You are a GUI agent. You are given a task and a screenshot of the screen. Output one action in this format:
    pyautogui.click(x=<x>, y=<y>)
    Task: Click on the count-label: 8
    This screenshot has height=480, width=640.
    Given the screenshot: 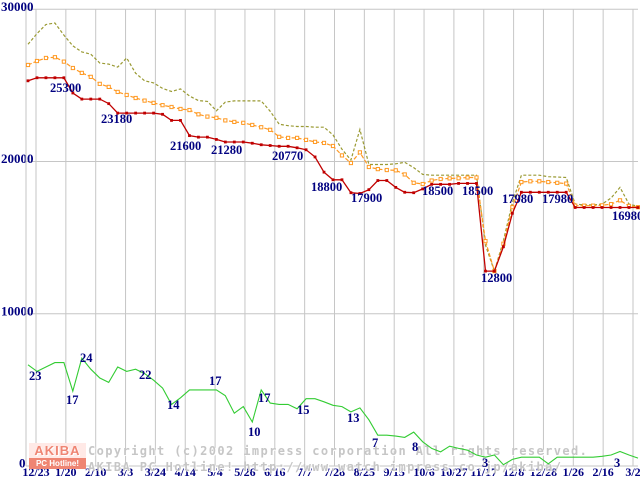 What is the action you would take?
    pyautogui.click(x=415, y=447)
    